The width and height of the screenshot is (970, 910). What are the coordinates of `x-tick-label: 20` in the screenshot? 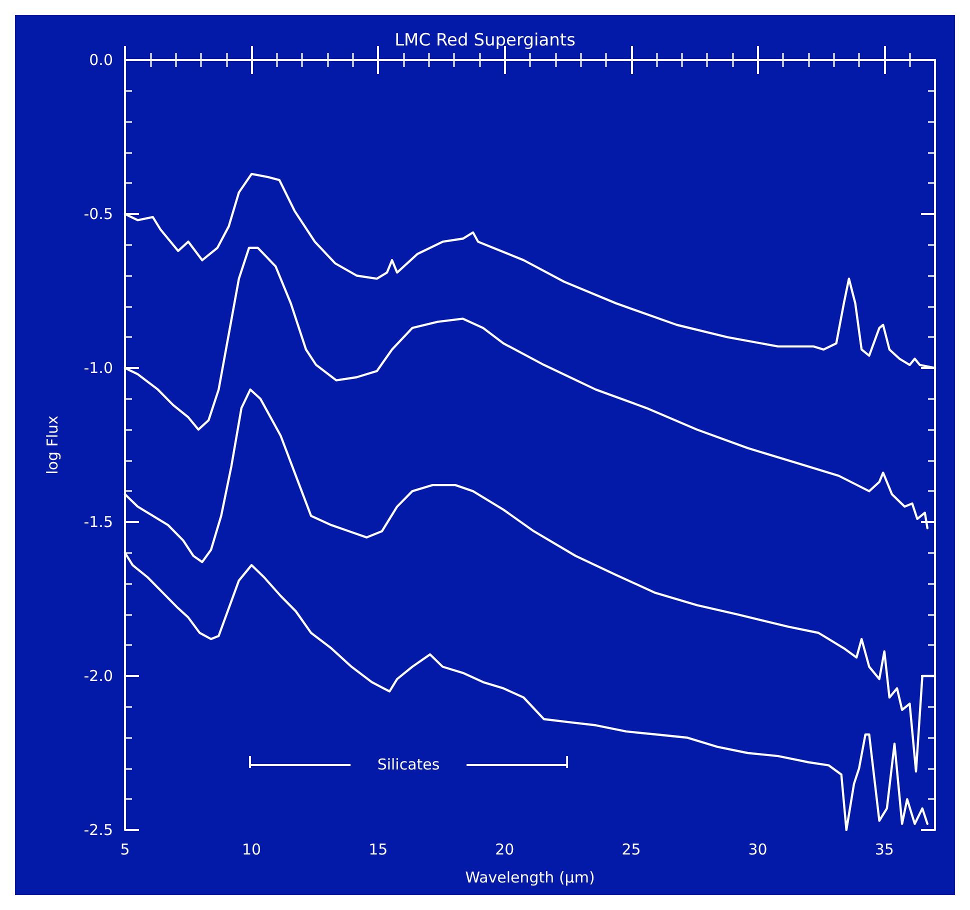 It's located at (504, 849).